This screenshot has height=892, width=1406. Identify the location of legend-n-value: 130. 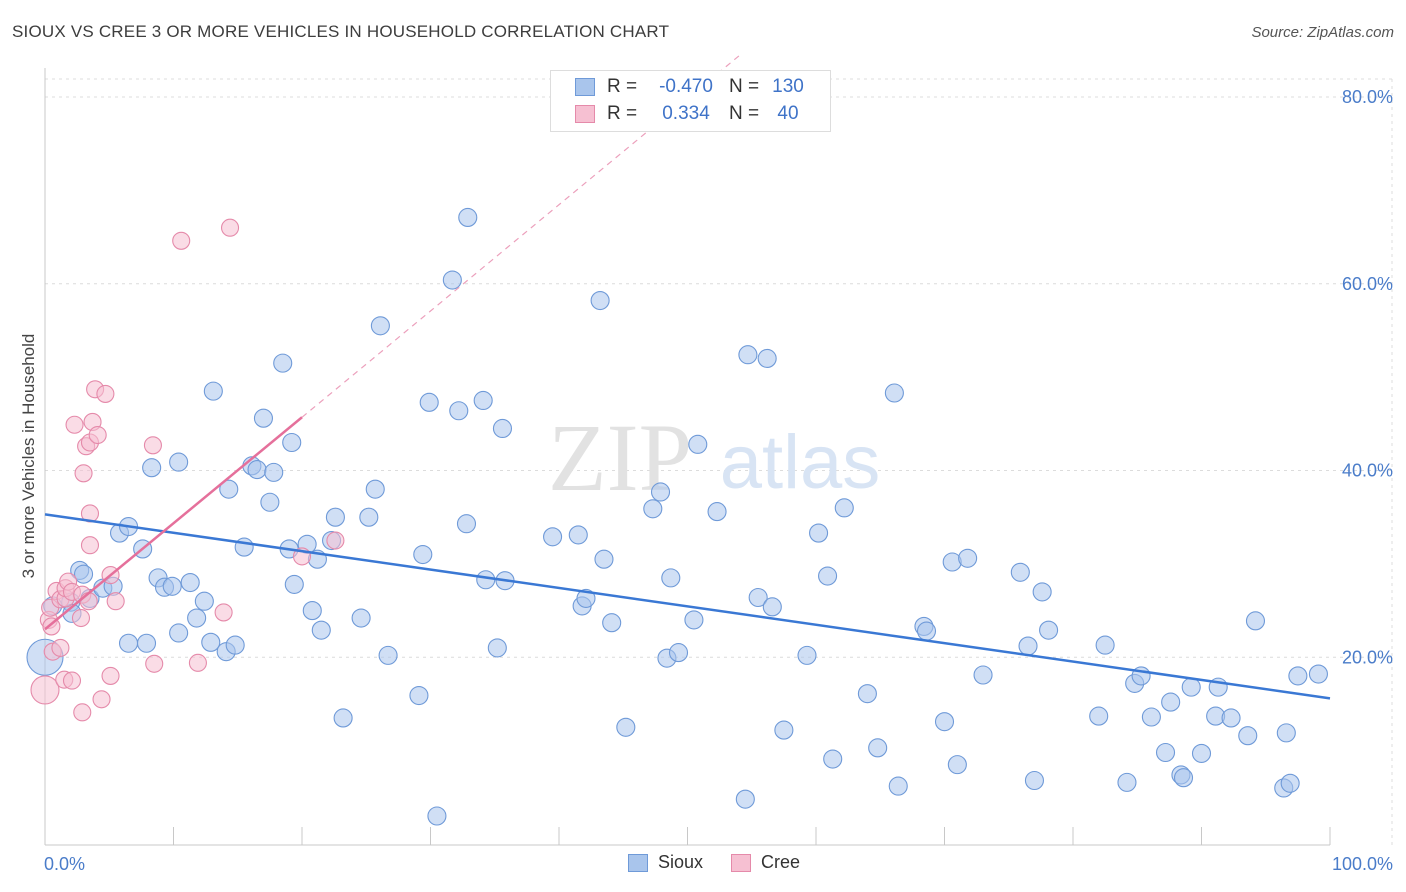
(788, 86).